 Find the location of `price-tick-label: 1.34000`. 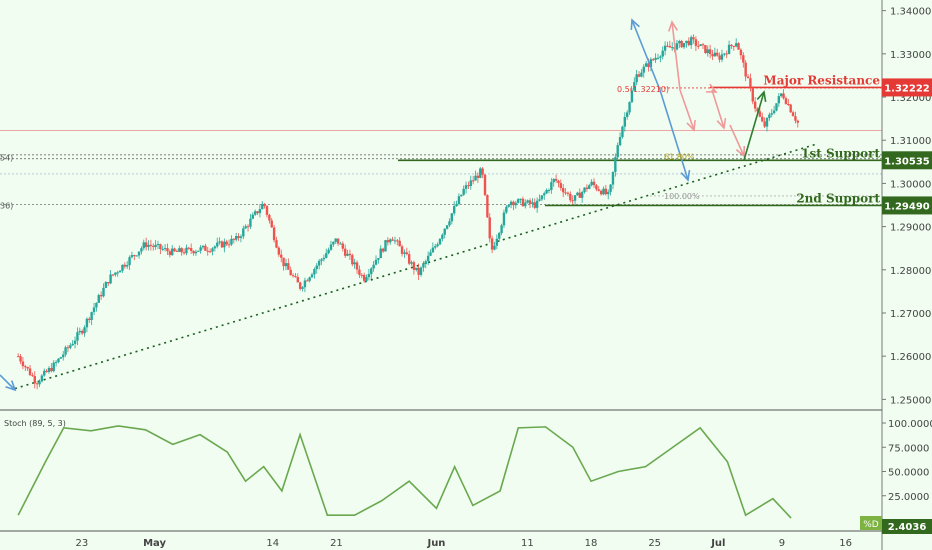

price-tick-label: 1.34000 is located at coordinates (910, 12).